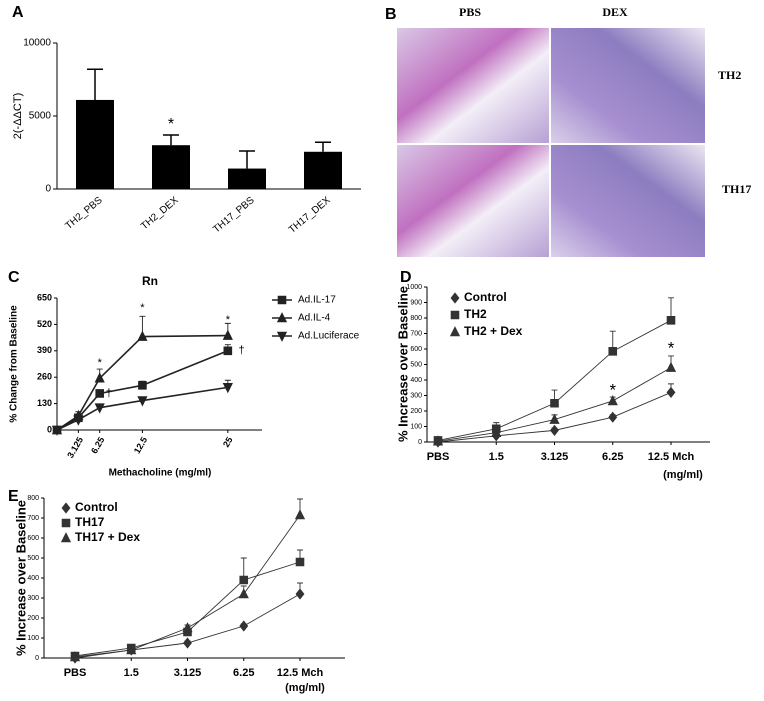  Describe the element at coordinates (391, 14) in the screenshot. I see `panel-label: B` at that location.